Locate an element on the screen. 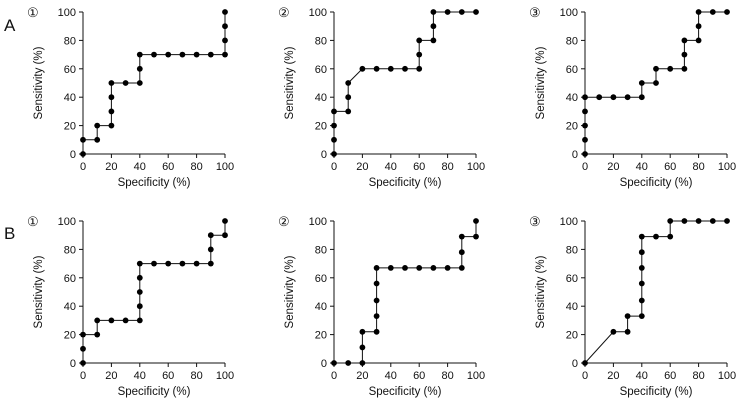  panel-a-3-x-tick-label: 80 is located at coordinates (698, 167).